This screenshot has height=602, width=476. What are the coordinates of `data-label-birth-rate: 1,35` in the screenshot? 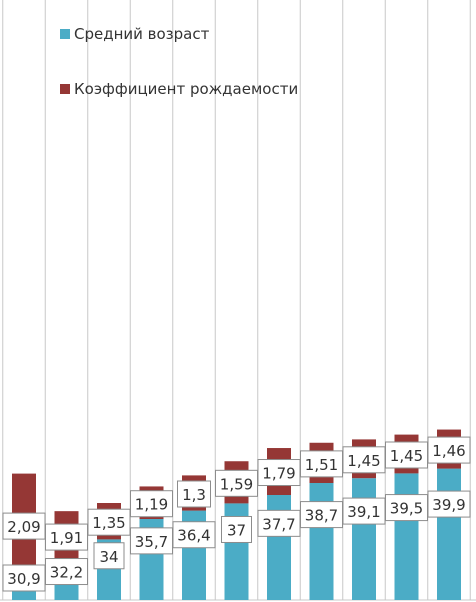 It's located at (108, 523).